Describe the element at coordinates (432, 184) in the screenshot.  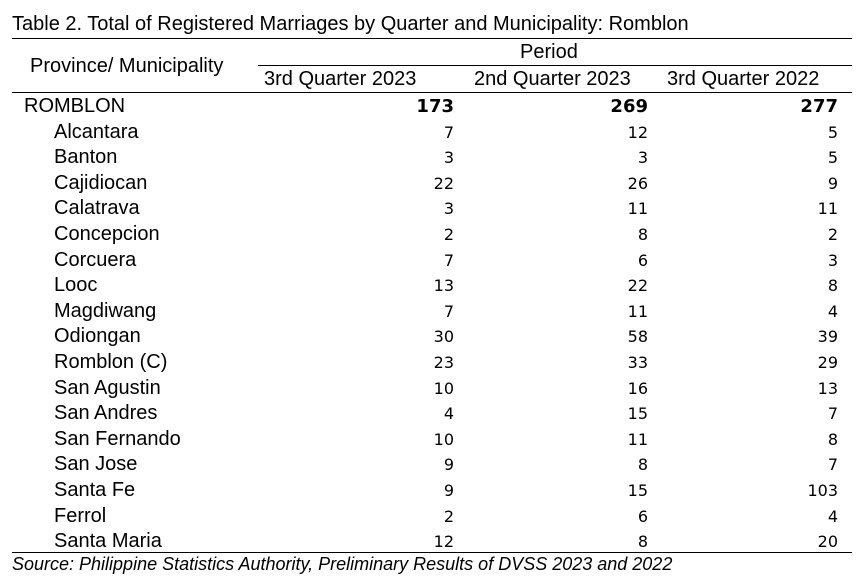
I see `municipality-row: Cajidiocan 22 26 9` at that location.